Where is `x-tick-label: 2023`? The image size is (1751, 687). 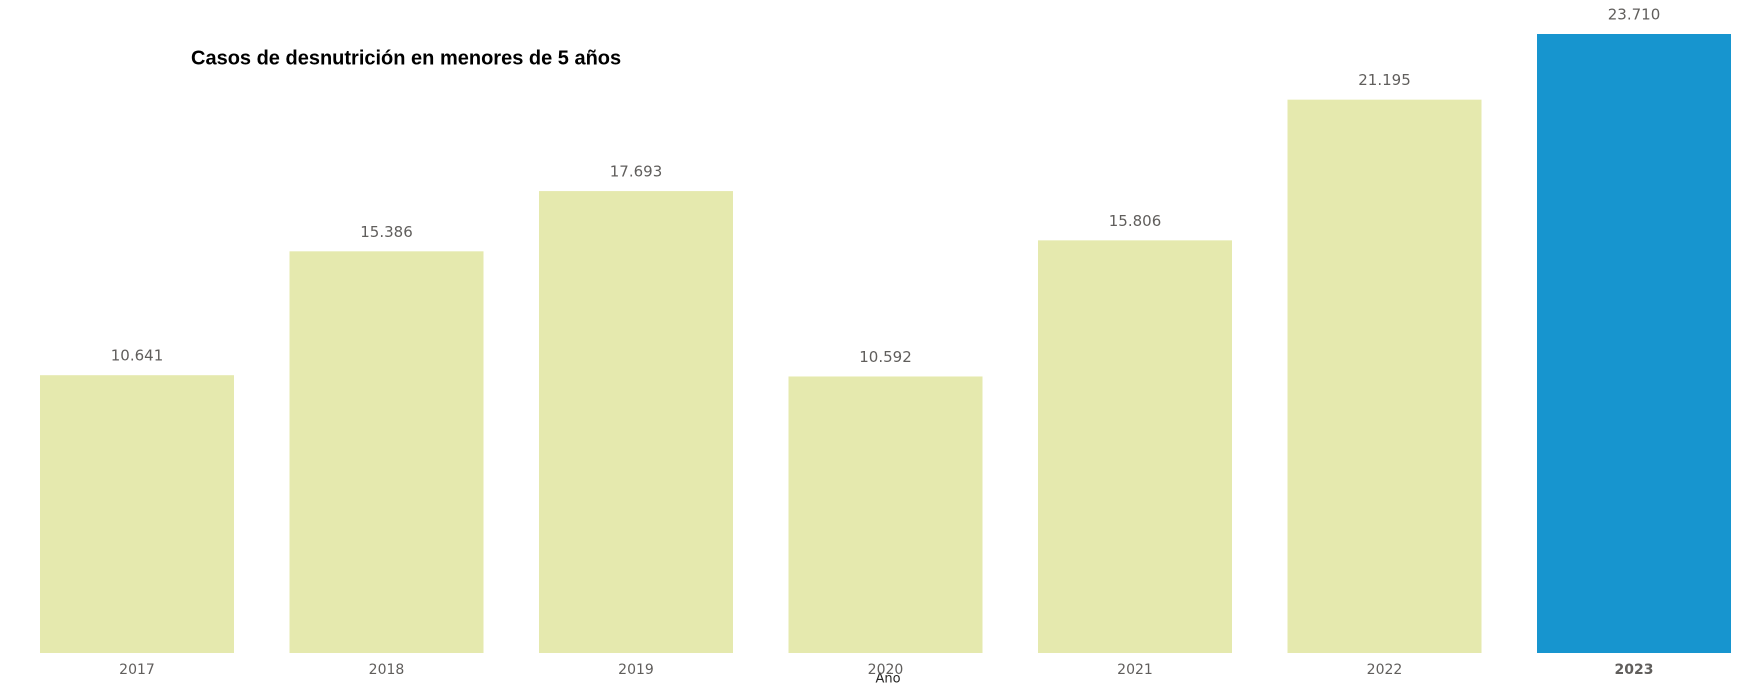 x-tick-label: 2023 is located at coordinates (1634, 670).